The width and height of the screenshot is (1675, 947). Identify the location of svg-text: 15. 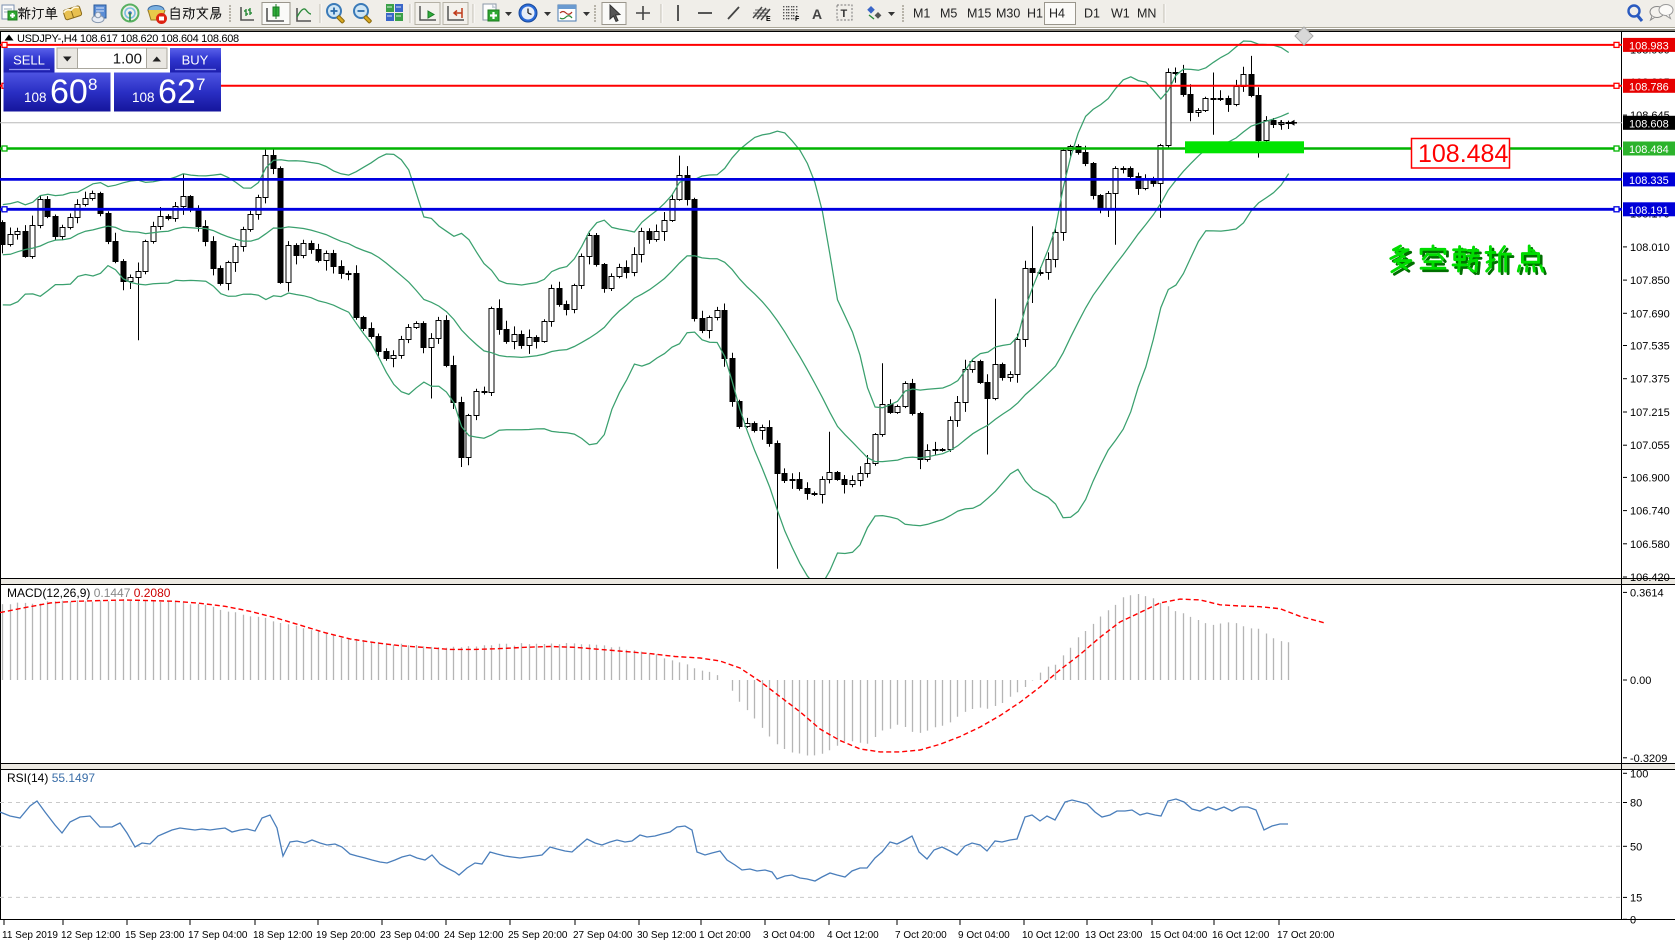
(1636, 898).